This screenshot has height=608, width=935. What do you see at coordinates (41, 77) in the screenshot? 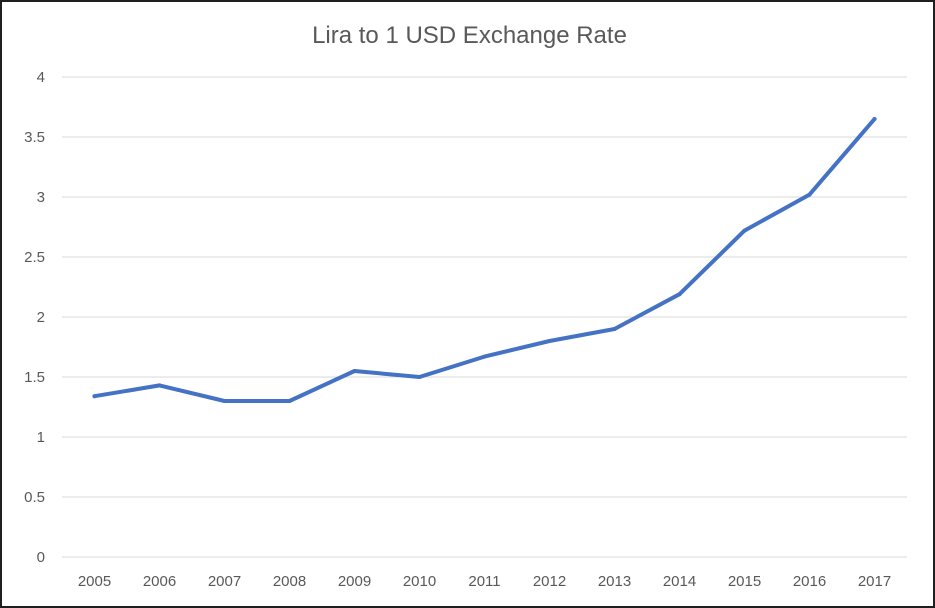
I see `y-tick-label: 4` at bounding box center [41, 77].